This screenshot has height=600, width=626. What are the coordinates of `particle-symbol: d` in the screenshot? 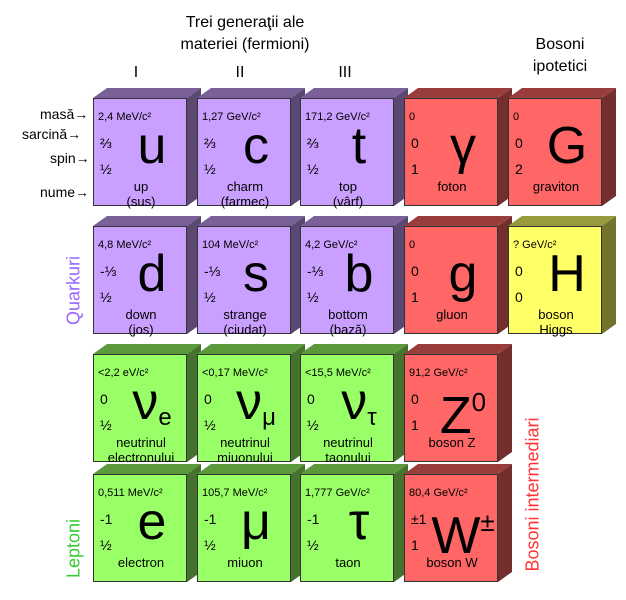 It's located at (152, 274).